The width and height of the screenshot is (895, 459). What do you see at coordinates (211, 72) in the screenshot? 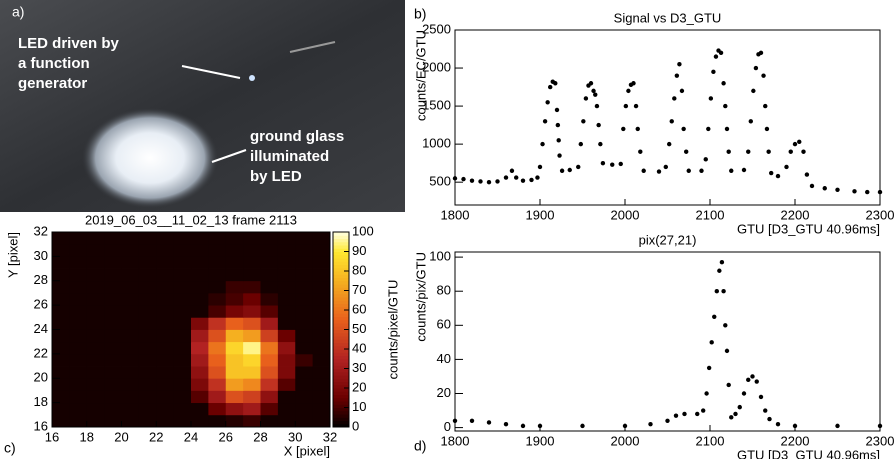
I see `pointer-line` at bounding box center [211, 72].